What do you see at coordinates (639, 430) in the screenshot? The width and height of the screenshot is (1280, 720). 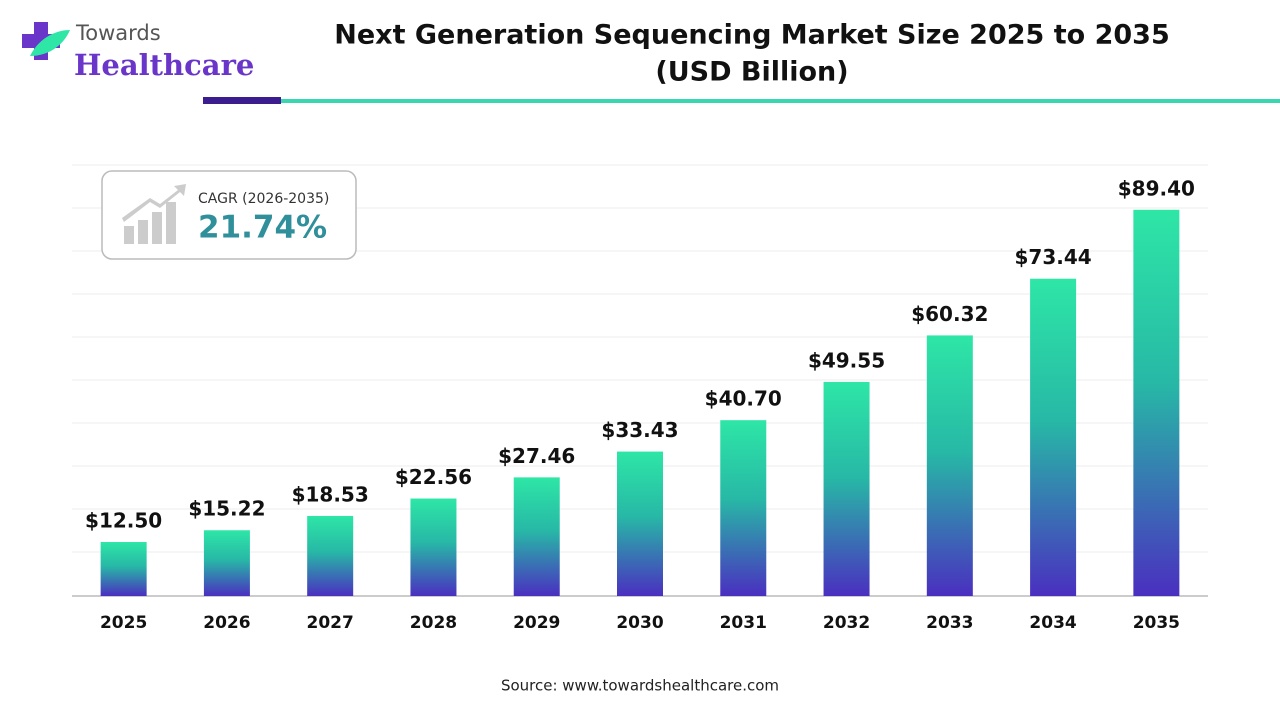 I see `data-label: $33.43` at bounding box center [639, 430].